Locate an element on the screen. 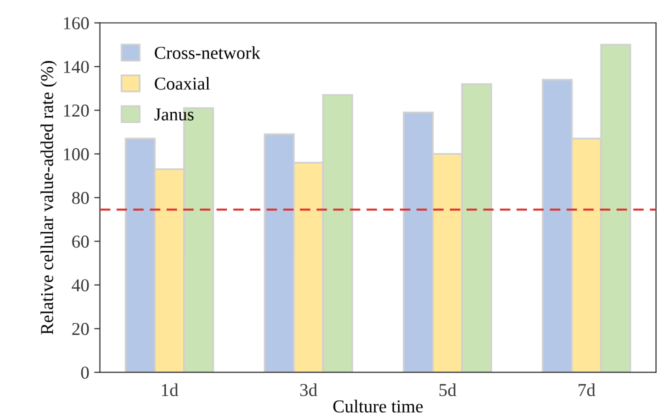 This screenshot has width=666, height=416. legend-label: Janus is located at coordinates (174, 114).